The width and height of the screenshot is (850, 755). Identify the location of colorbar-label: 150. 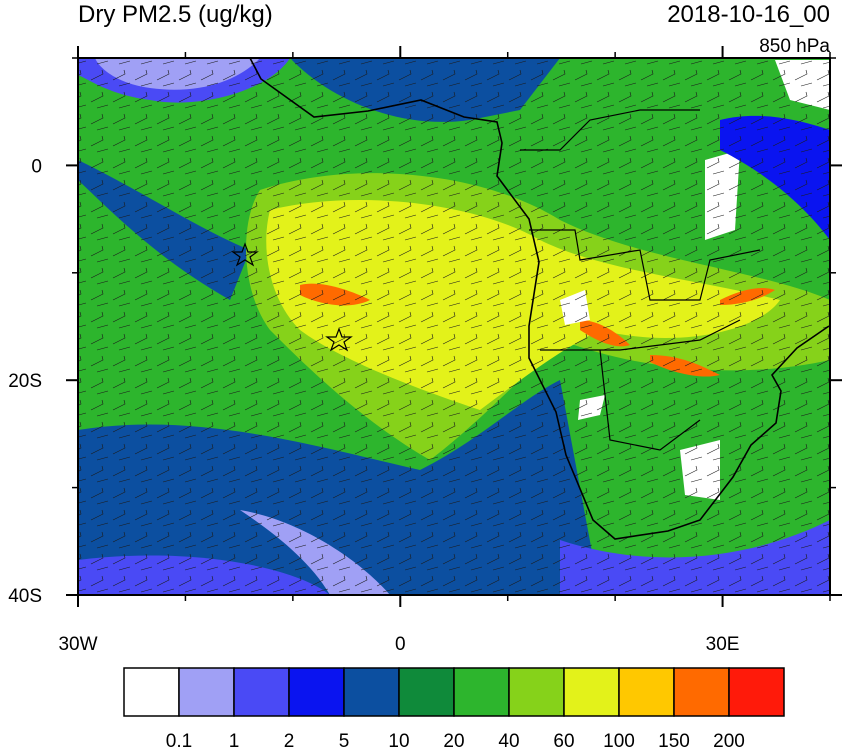
(674, 740).